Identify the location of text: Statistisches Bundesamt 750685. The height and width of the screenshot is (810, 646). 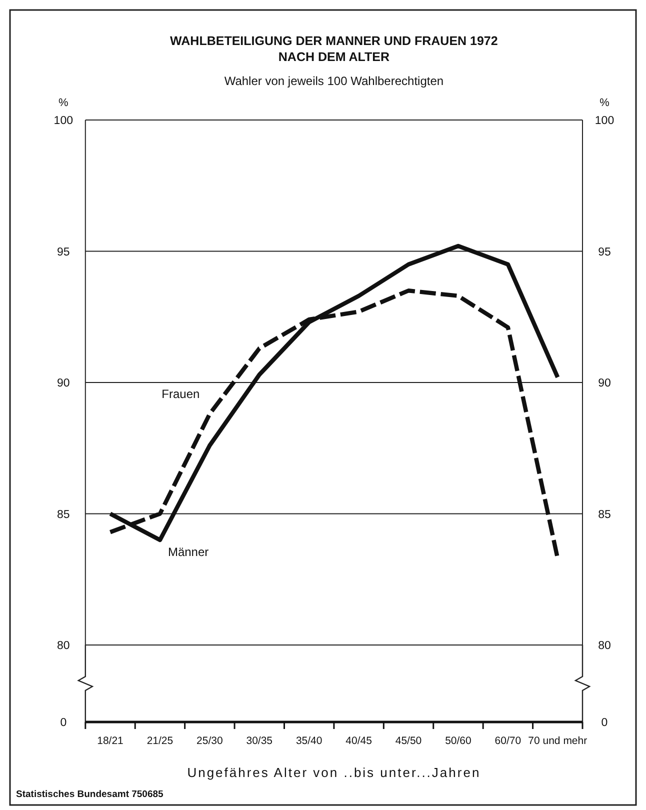
(90, 794).